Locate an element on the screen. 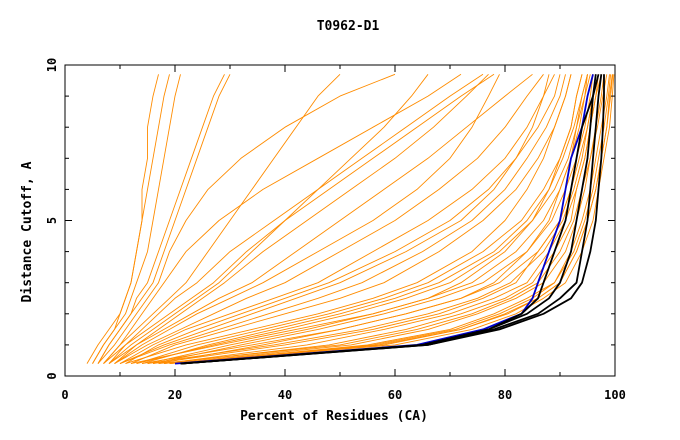 The image size is (680, 440). y-tick-label-10: 10 is located at coordinates (52, 65).